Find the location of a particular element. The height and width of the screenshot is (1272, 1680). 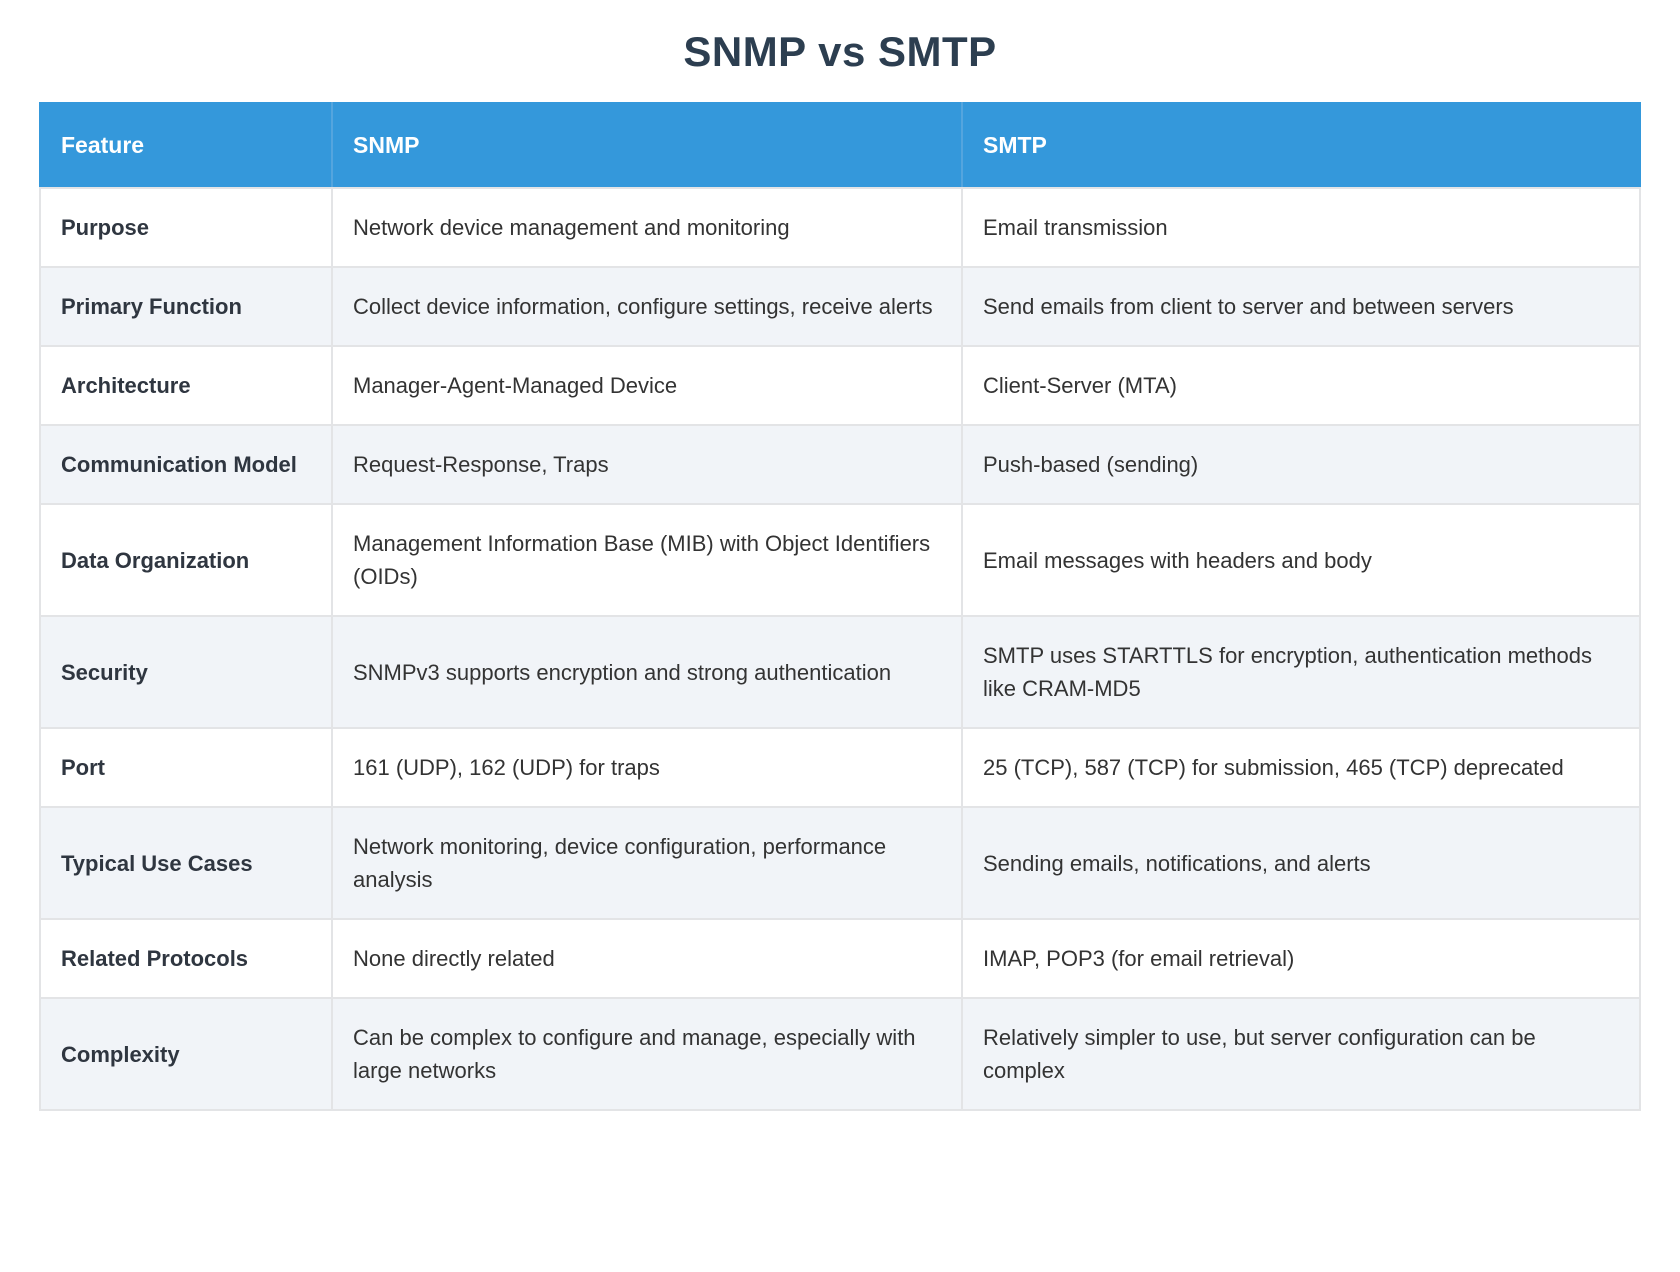

smtp-cell: IMAP, POP3 (for email retrieval) is located at coordinates (1301, 958).